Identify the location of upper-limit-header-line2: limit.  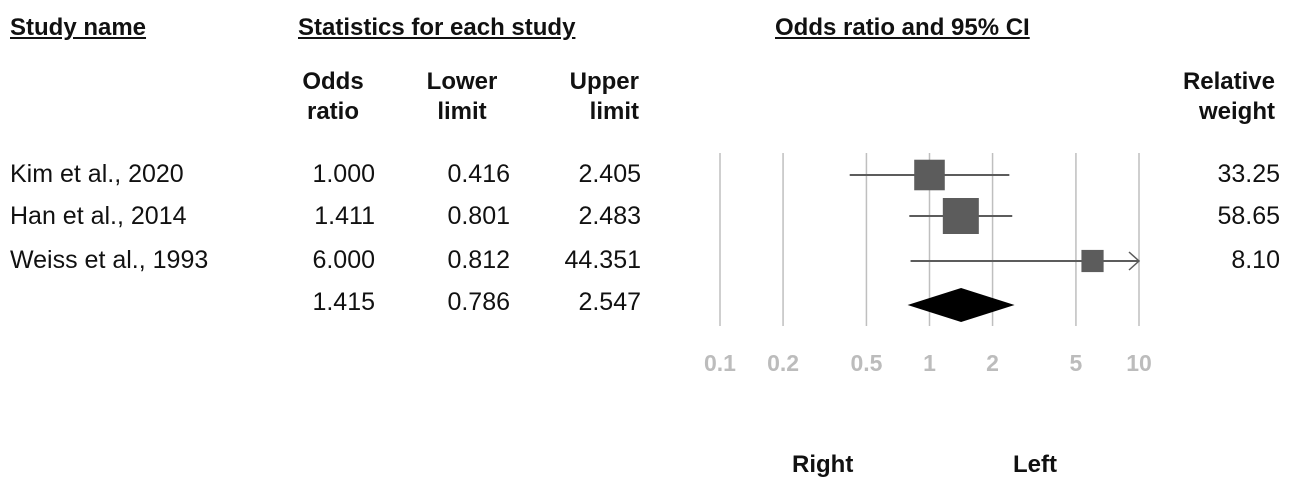
(614, 111).